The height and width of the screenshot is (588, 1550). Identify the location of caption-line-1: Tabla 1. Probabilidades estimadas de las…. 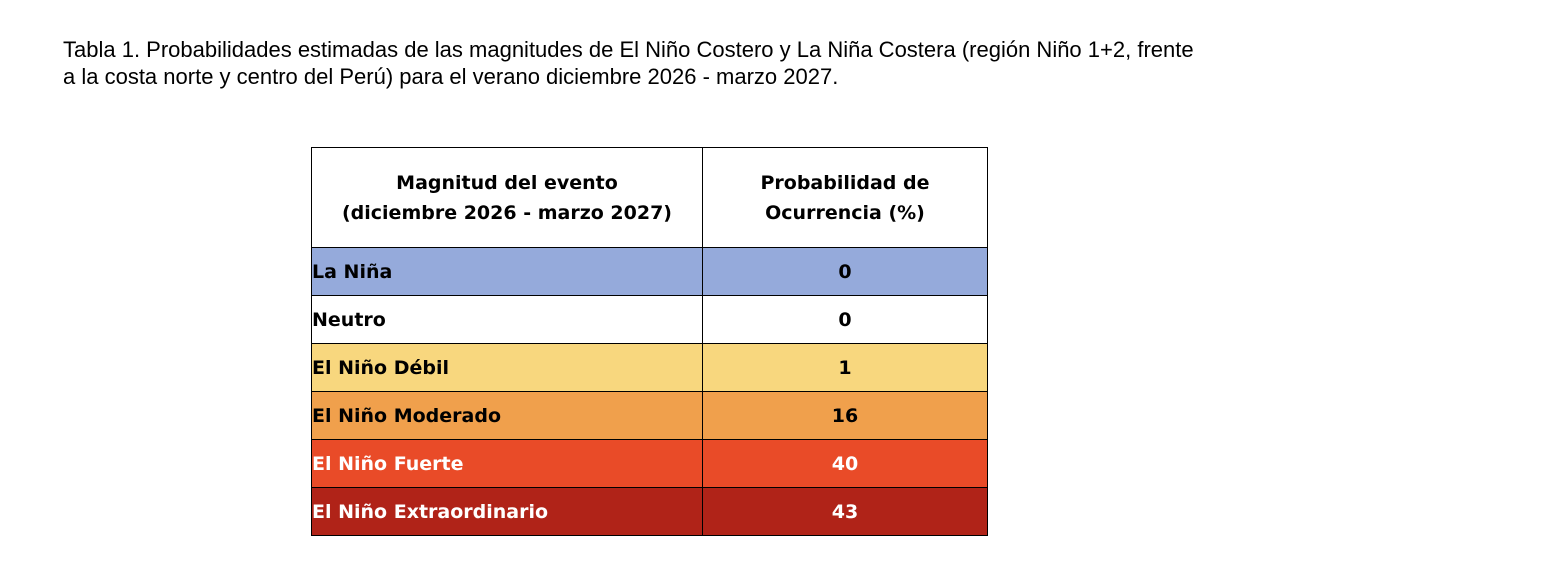
(628, 49).